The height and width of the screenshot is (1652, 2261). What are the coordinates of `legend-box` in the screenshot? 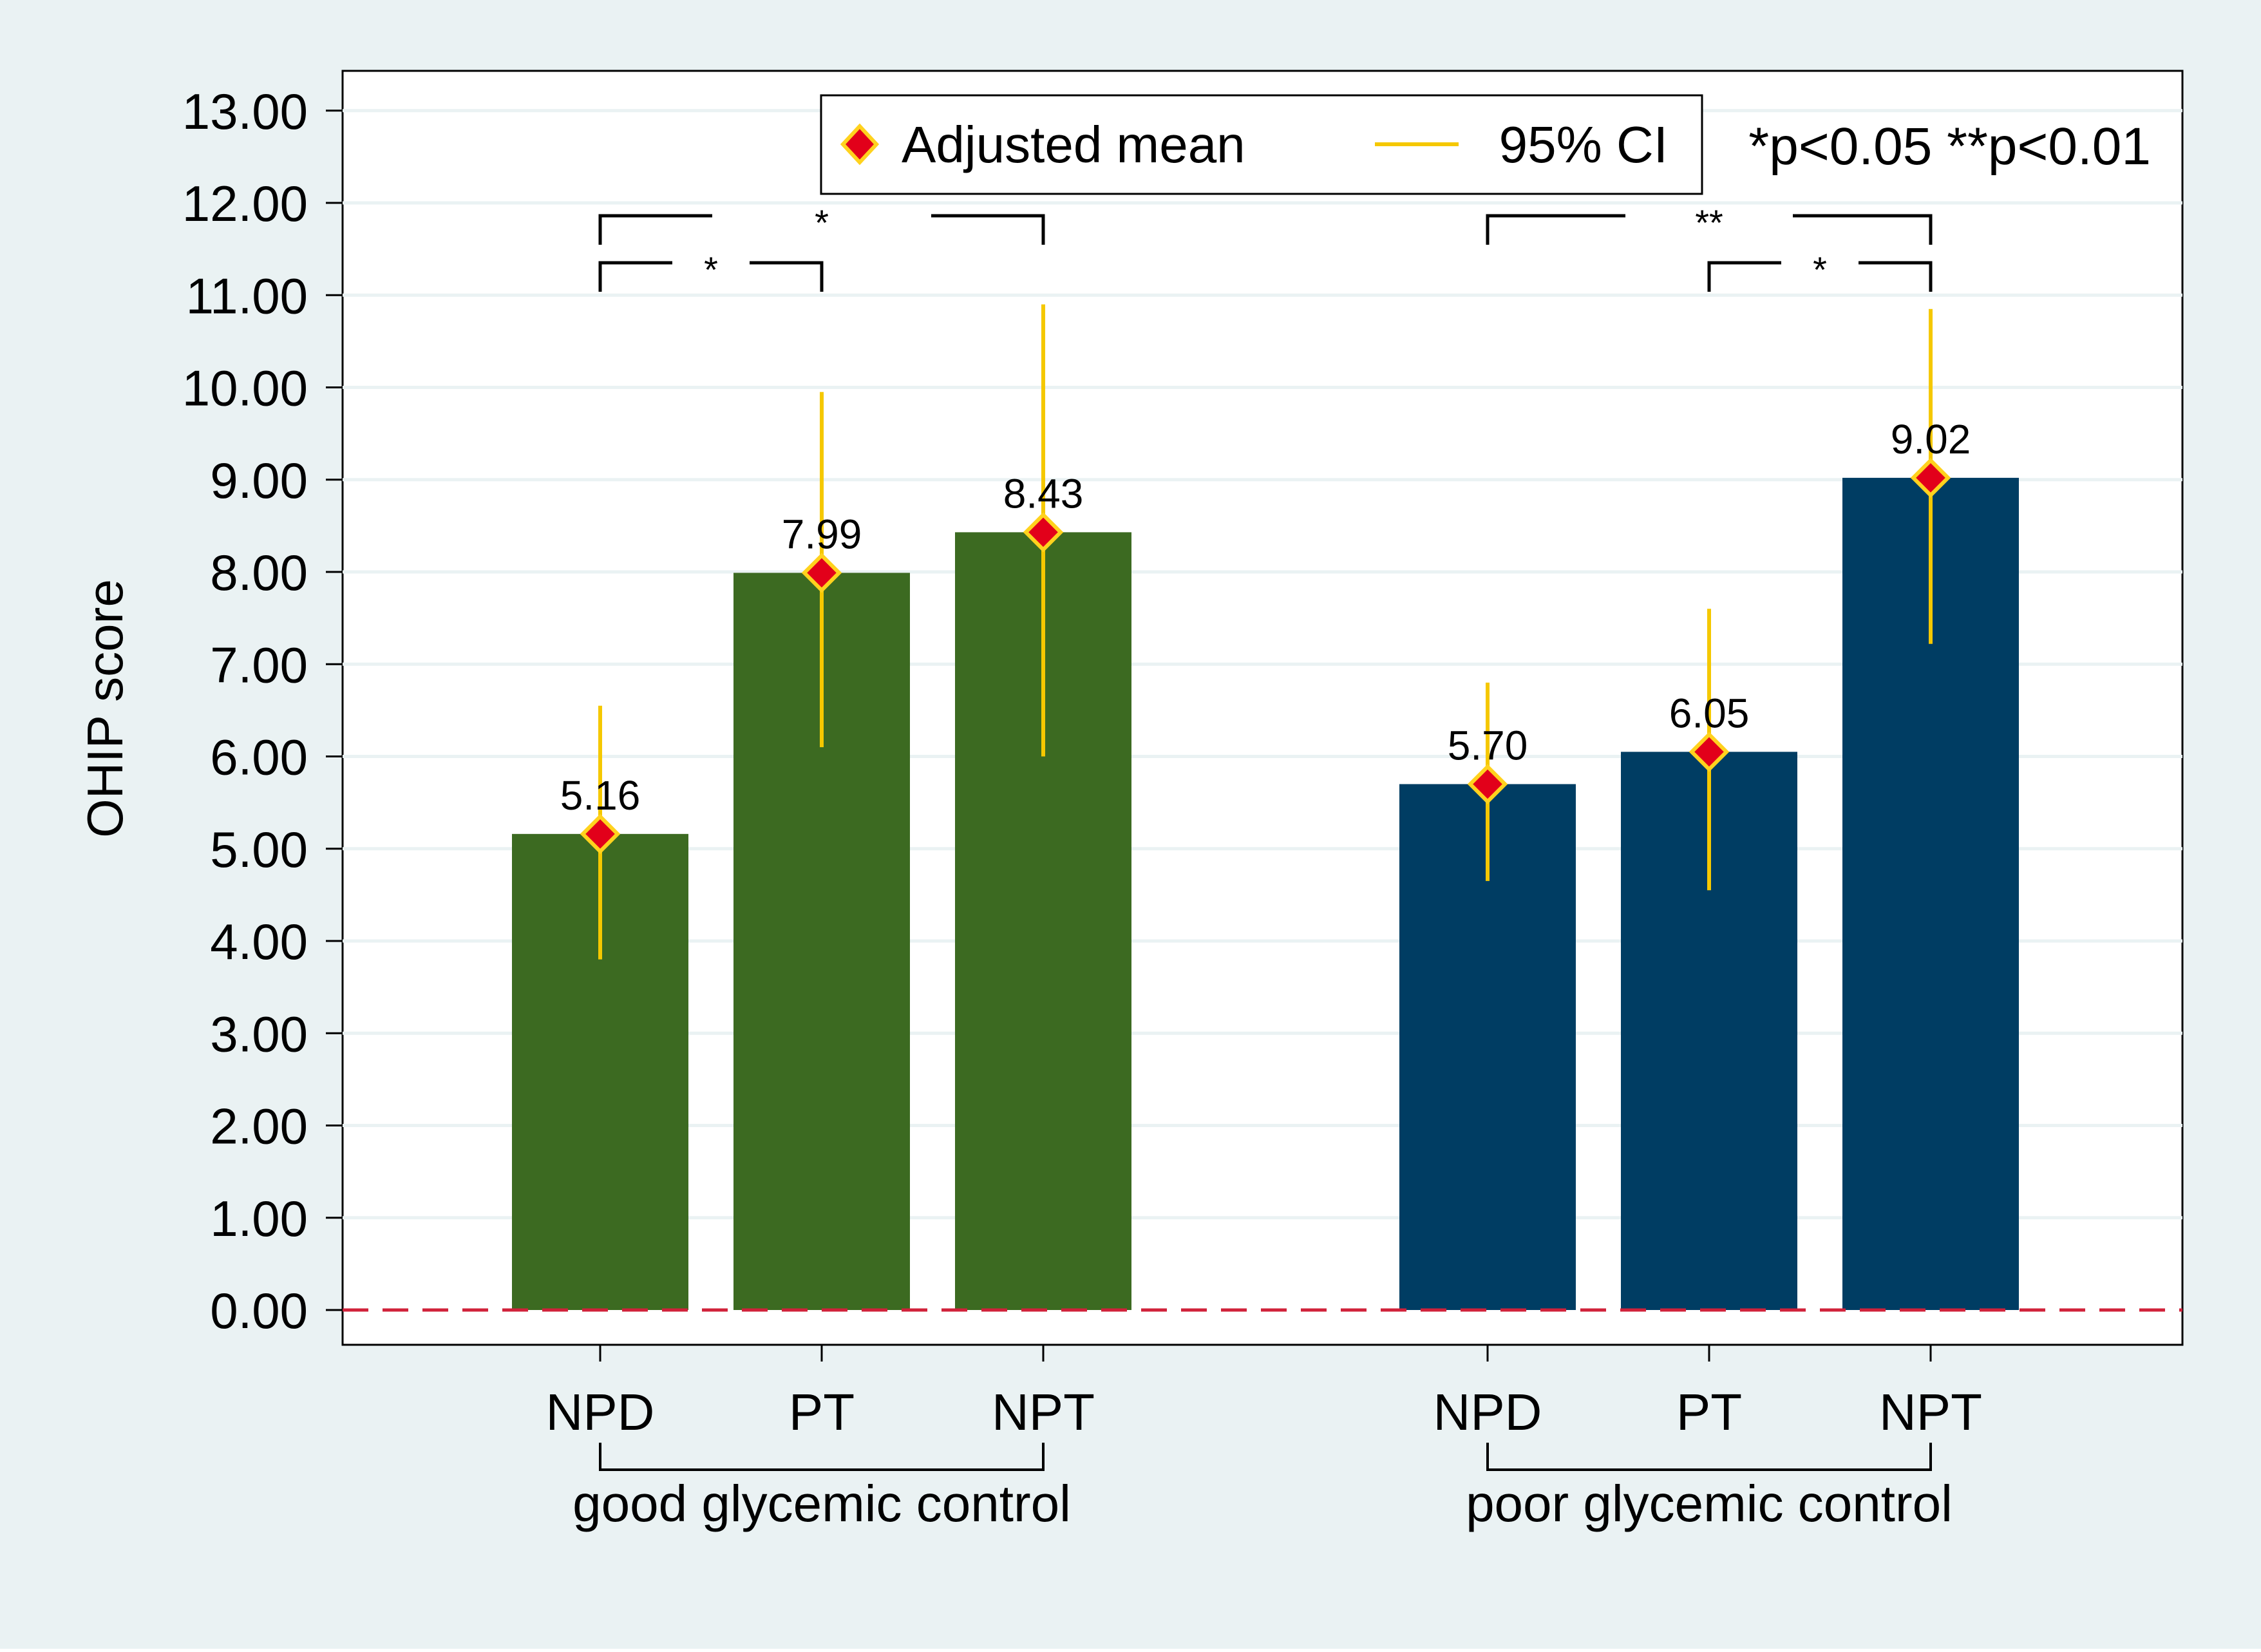 It's located at (1261, 145).